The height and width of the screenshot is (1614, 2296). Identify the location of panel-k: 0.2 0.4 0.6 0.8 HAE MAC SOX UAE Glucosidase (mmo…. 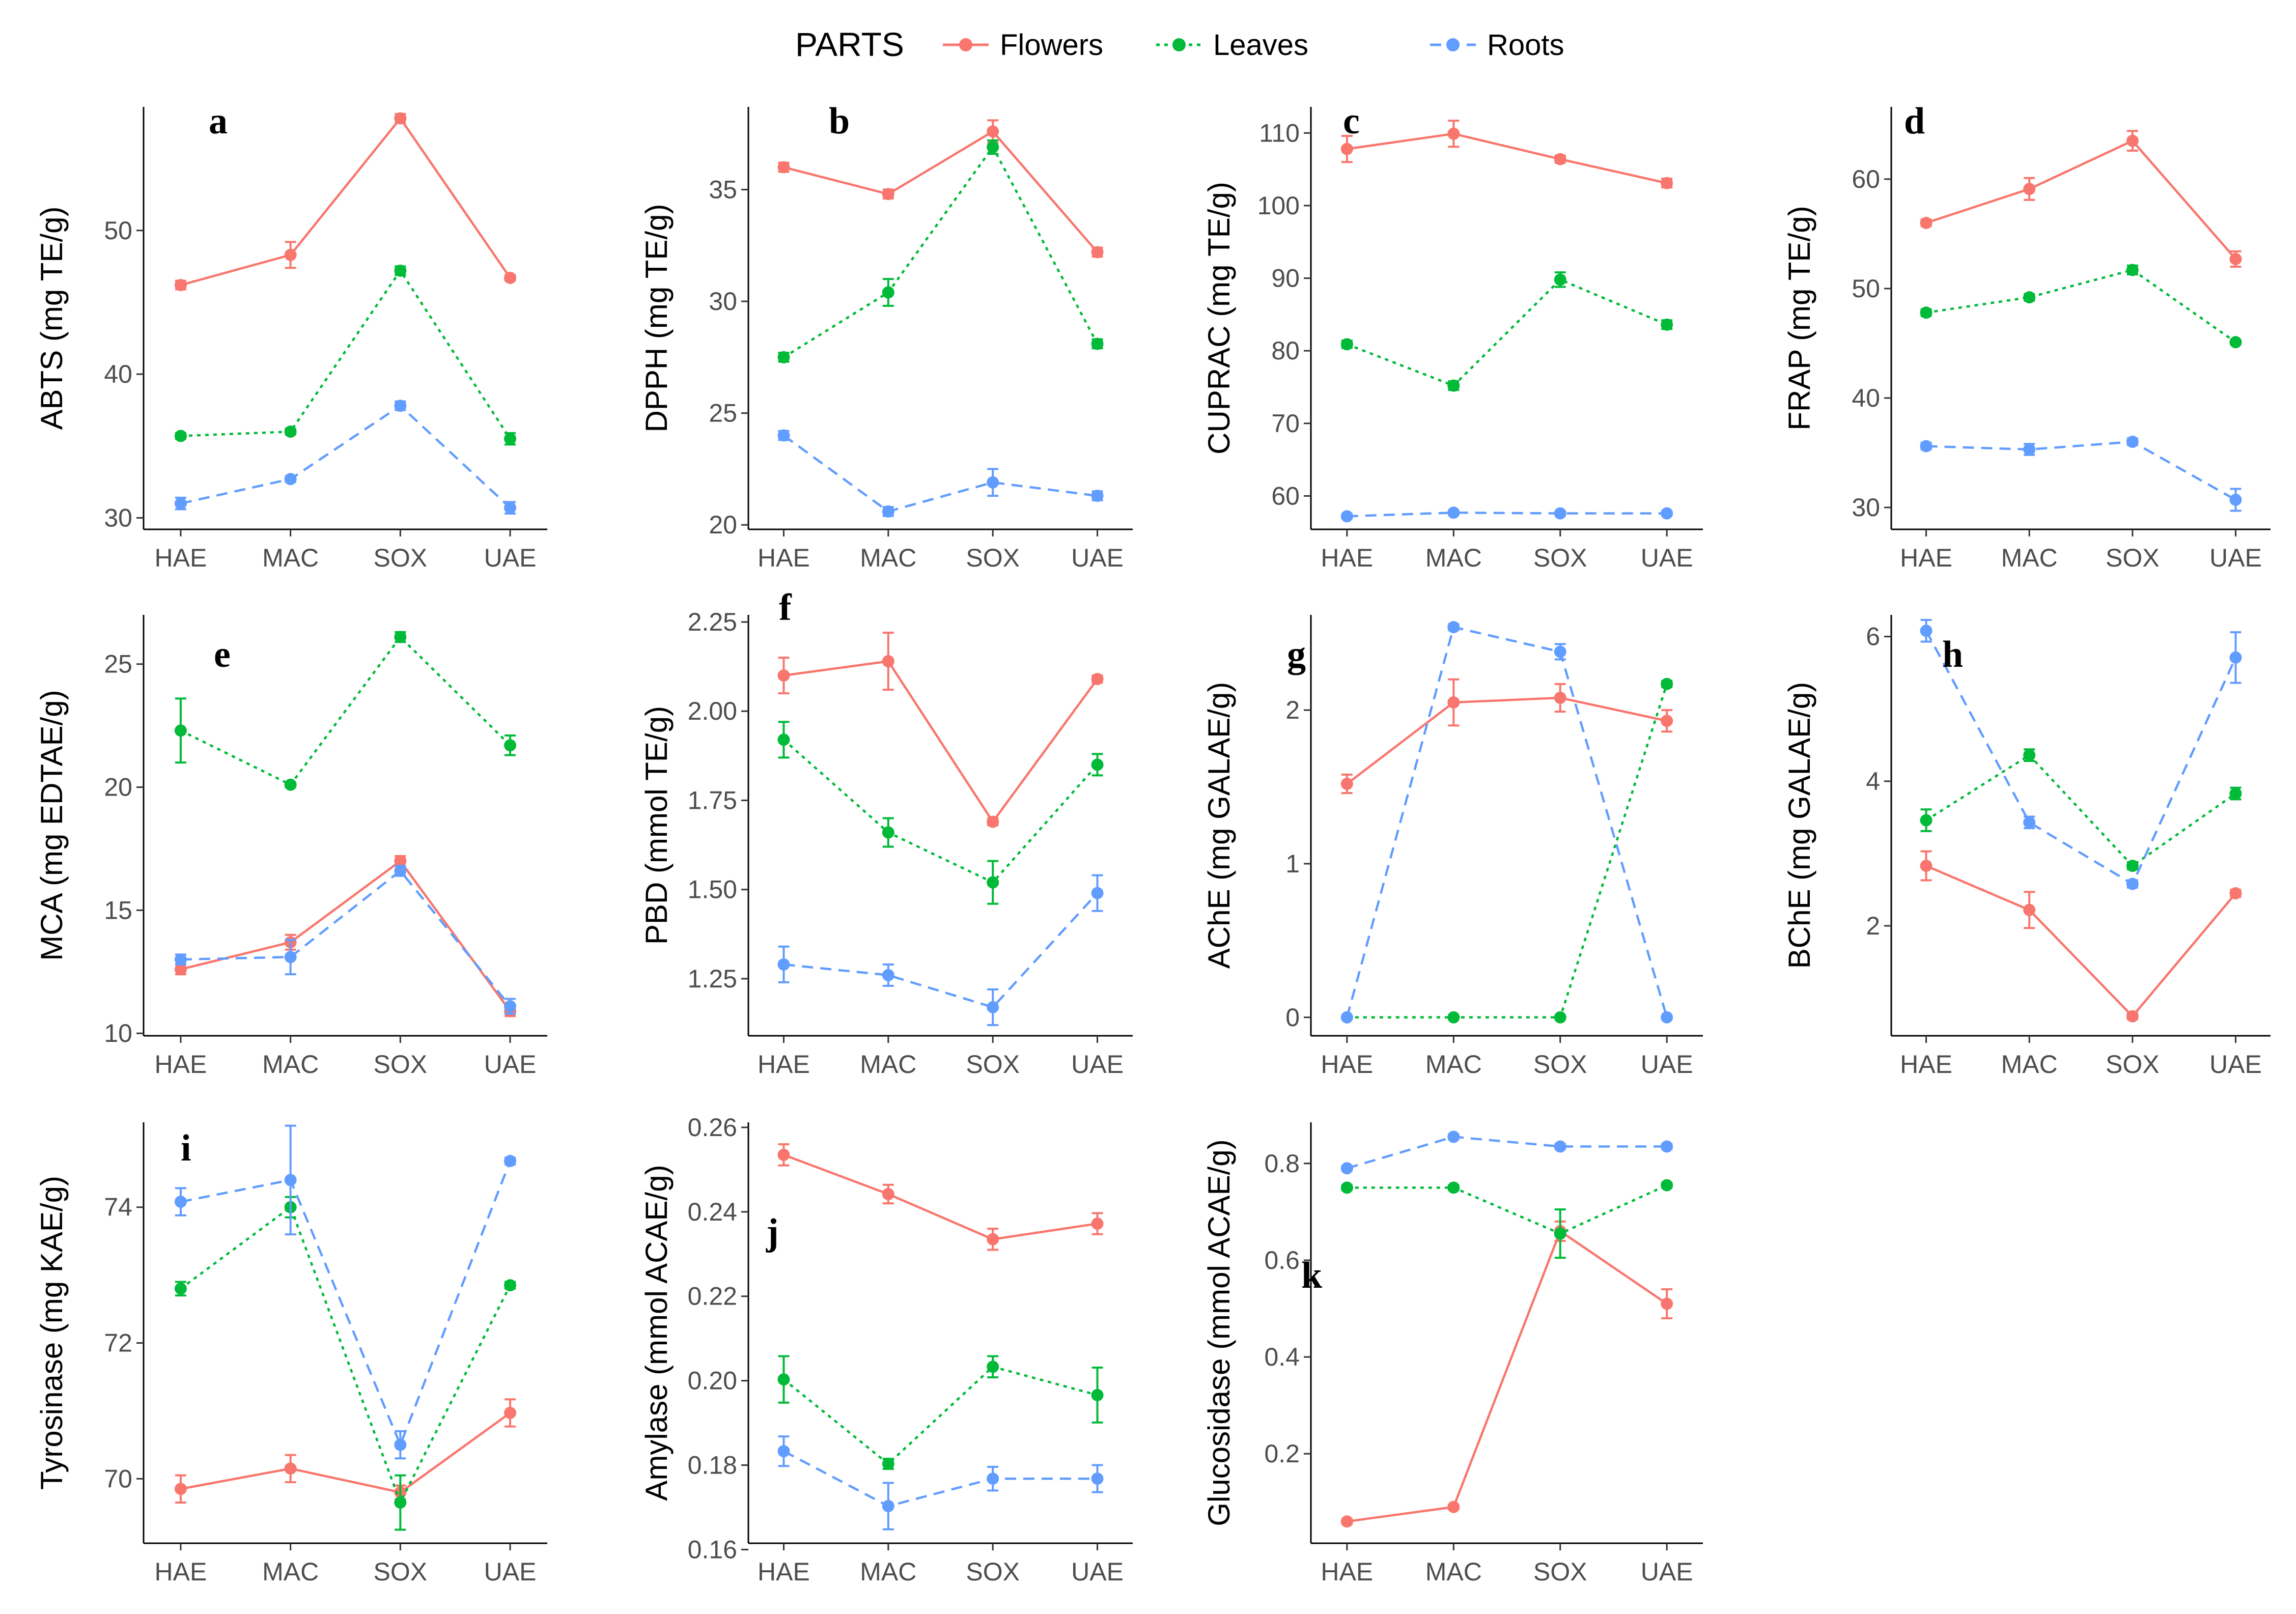
(1452, 1354).